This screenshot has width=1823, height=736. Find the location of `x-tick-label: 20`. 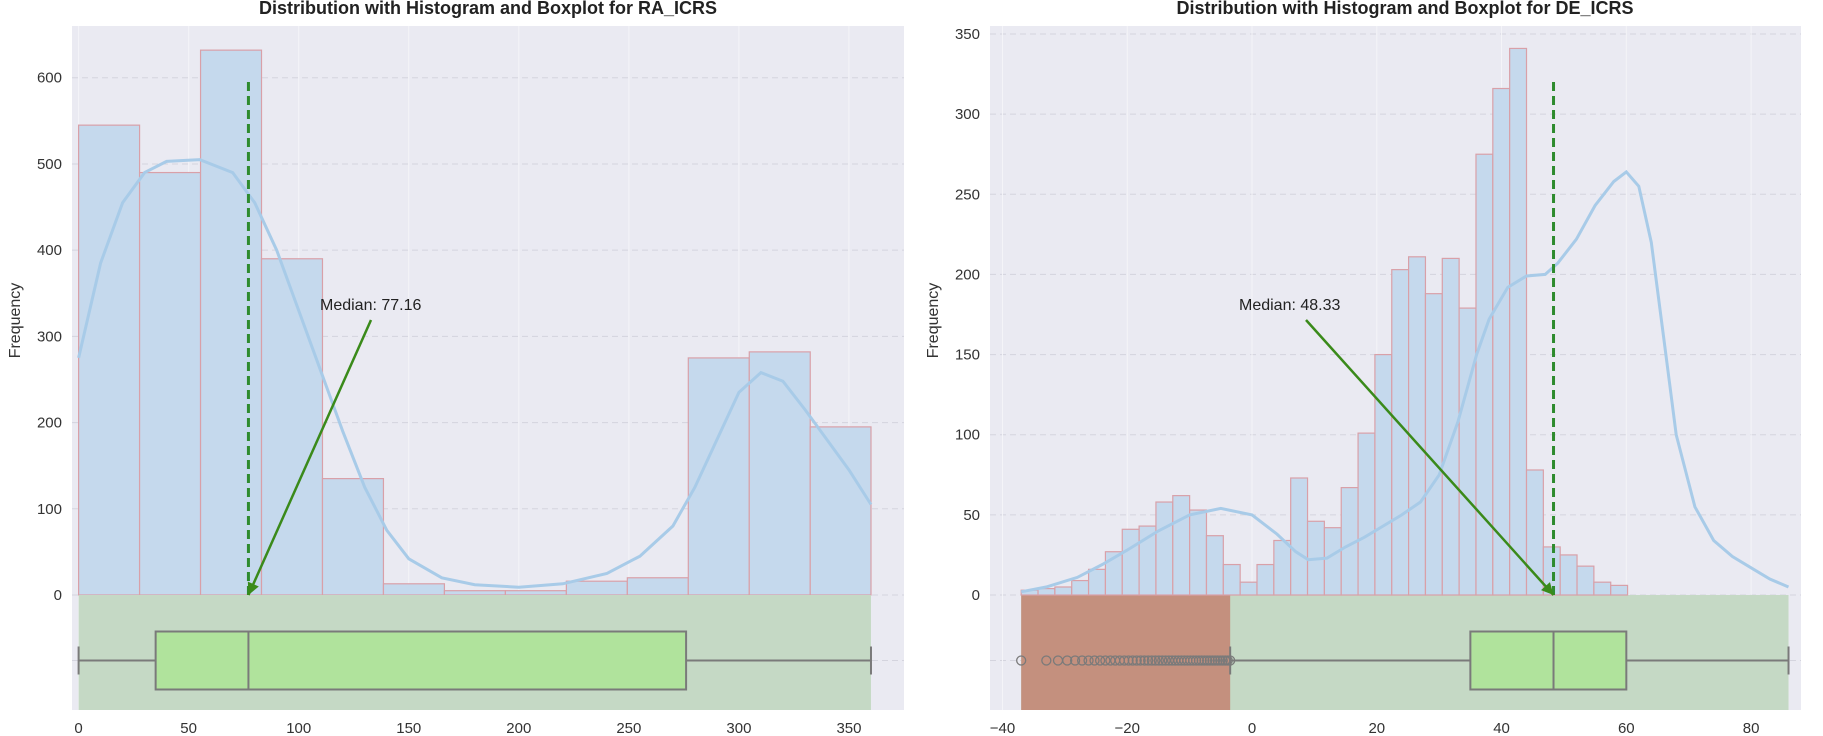

x-tick-label: 20 is located at coordinates (1376, 728).